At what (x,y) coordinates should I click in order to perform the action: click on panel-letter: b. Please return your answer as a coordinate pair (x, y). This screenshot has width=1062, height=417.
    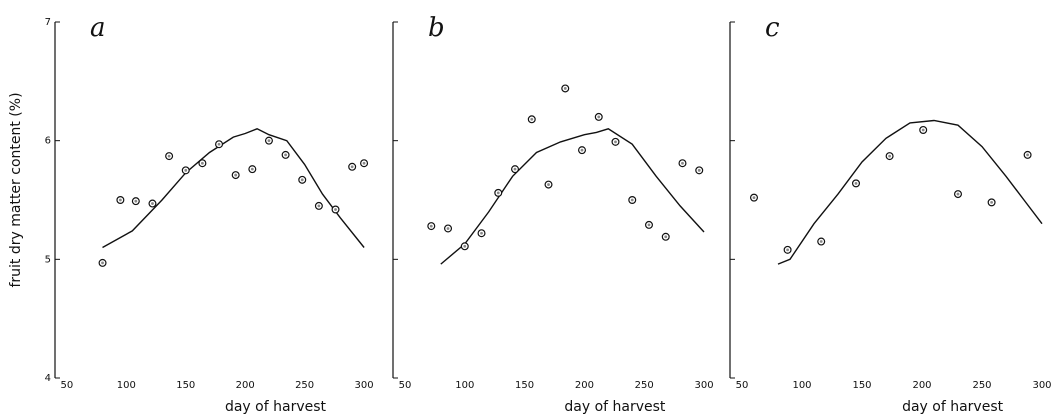
    Looking at the image, I should click on (436, 28).